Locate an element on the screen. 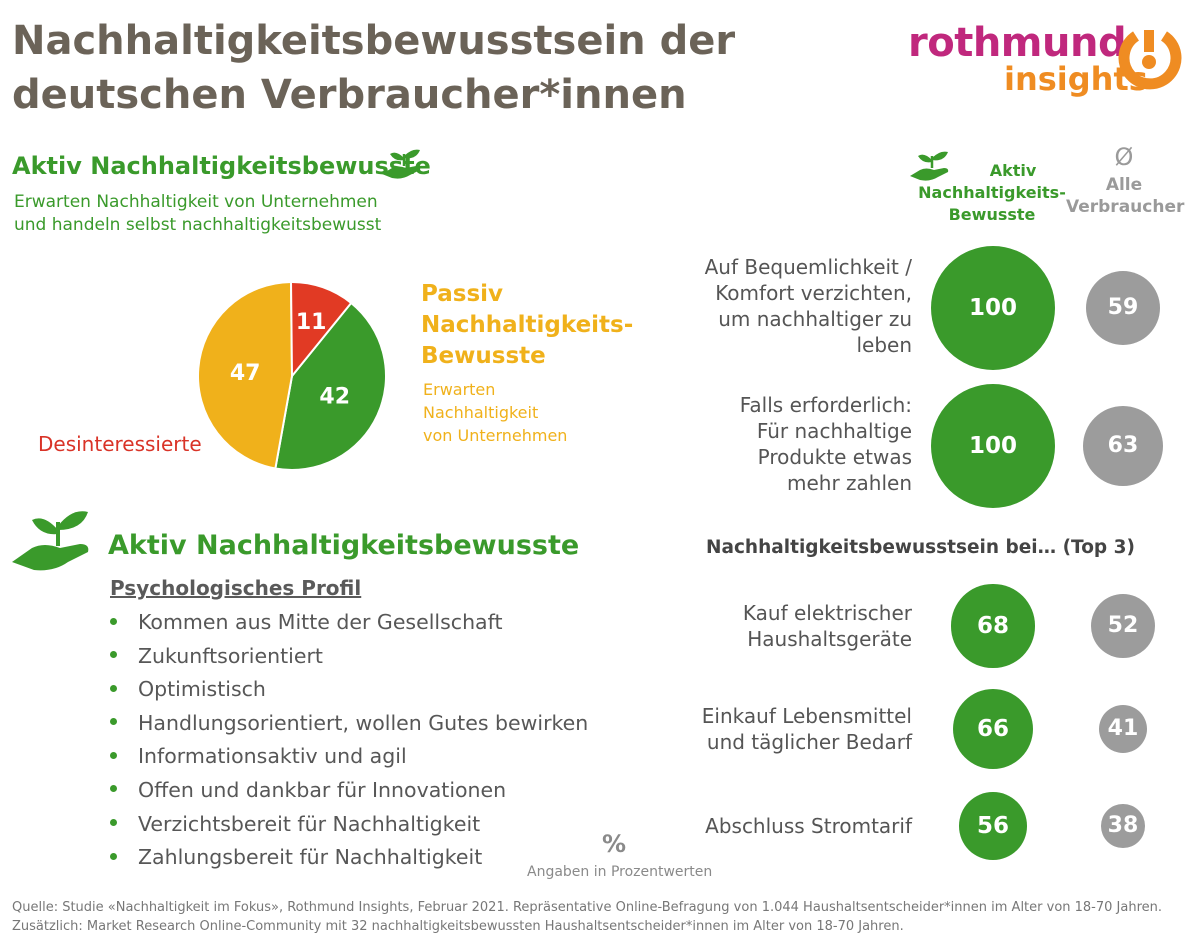  unit-symbol: % is located at coordinates (614, 844).